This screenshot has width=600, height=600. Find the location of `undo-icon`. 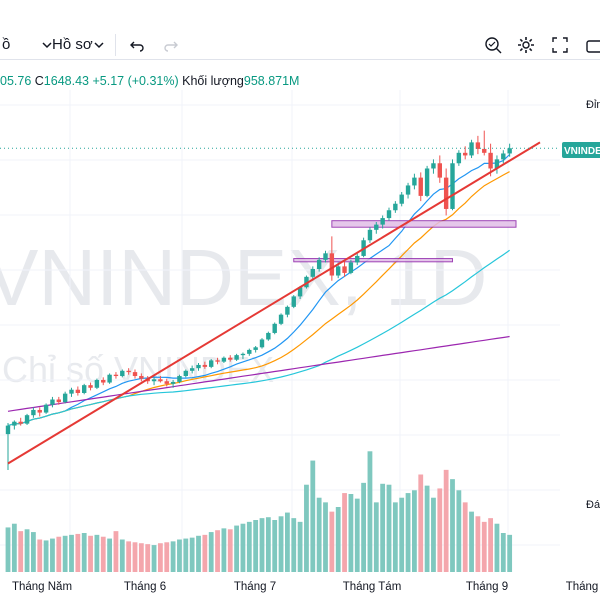

undo-icon is located at coordinates (137, 45).